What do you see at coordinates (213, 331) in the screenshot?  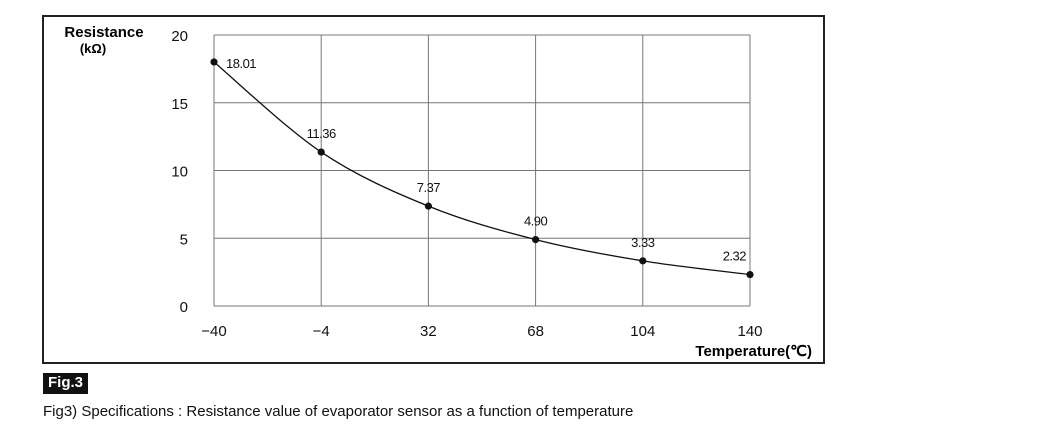 I see `x-tick-label: −40` at bounding box center [213, 331].